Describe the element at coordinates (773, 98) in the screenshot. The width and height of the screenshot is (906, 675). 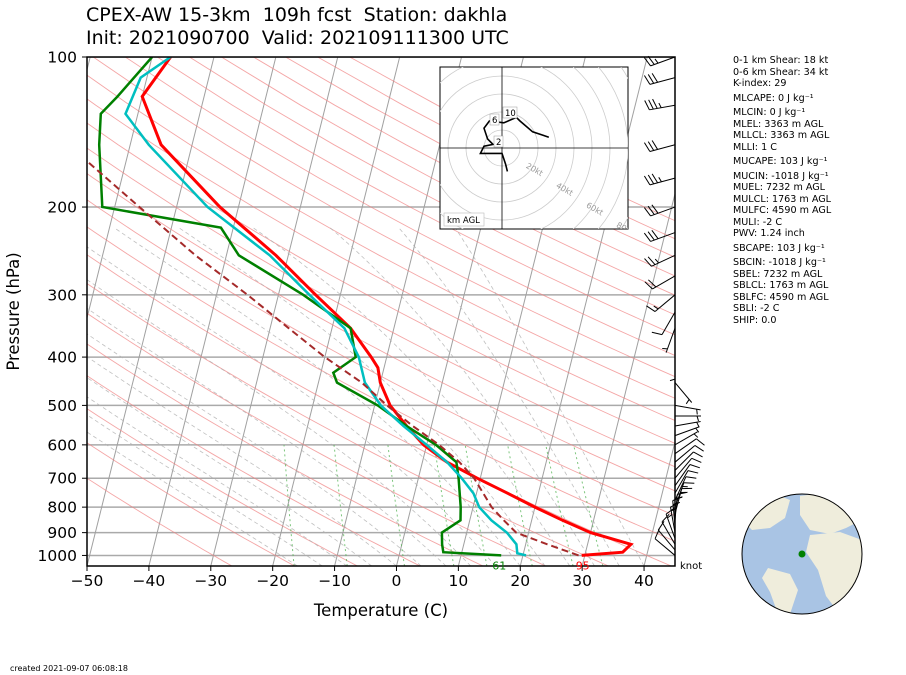
I see `index-line: MLCAPE: 0 J kg⁻¹` at that location.